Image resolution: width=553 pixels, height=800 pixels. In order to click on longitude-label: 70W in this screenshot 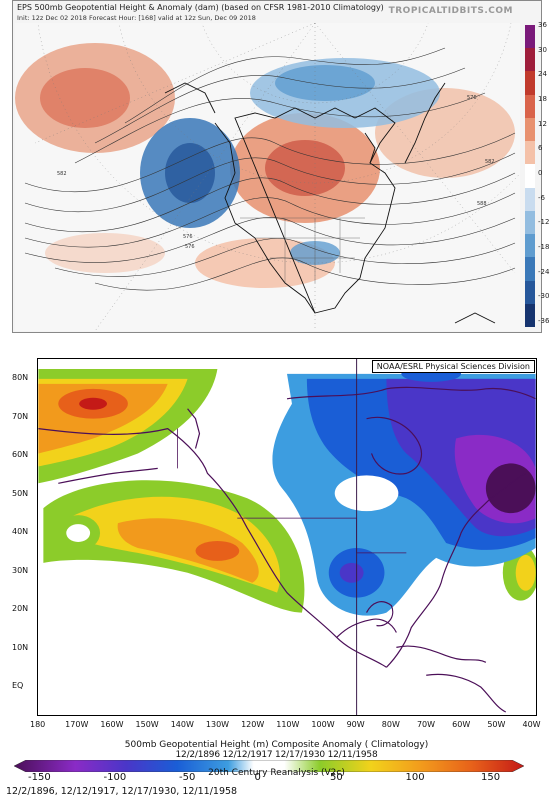, I will do `click(426, 724)`.